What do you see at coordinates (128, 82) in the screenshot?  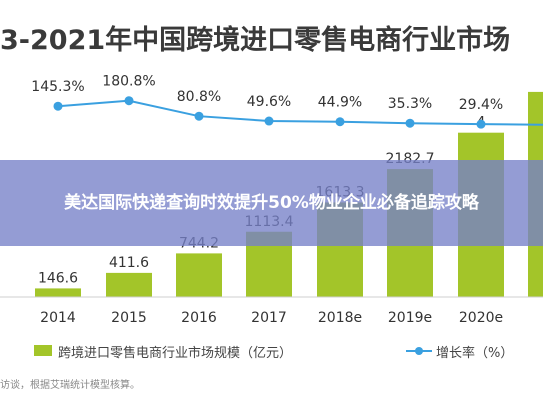 I see `growth-label-2015: 180.8%` at bounding box center [128, 82].